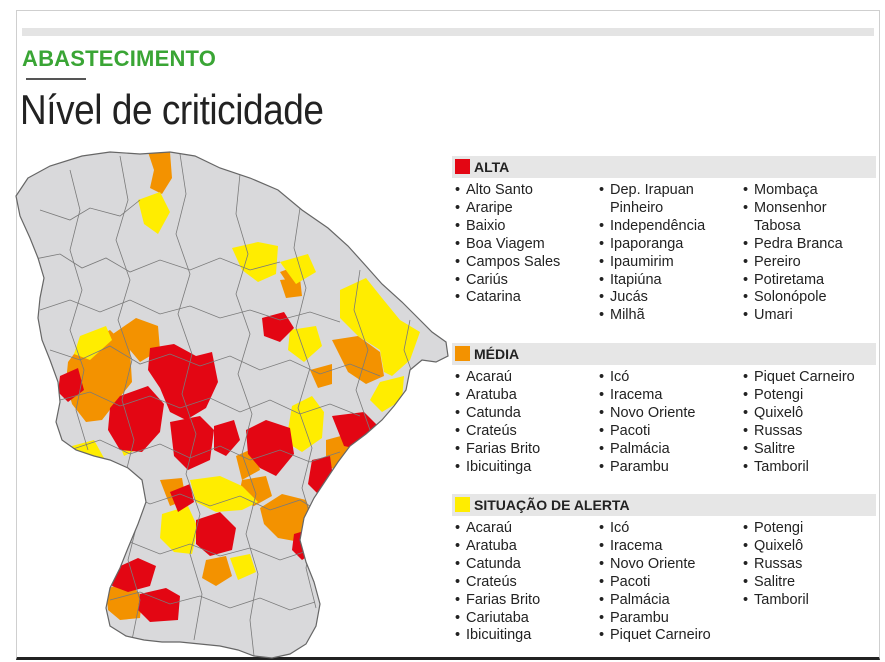 The height and width of the screenshot is (662, 885). Describe the element at coordinates (524, 227) in the screenshot. I see `municipality-item: Baixio` at that location.